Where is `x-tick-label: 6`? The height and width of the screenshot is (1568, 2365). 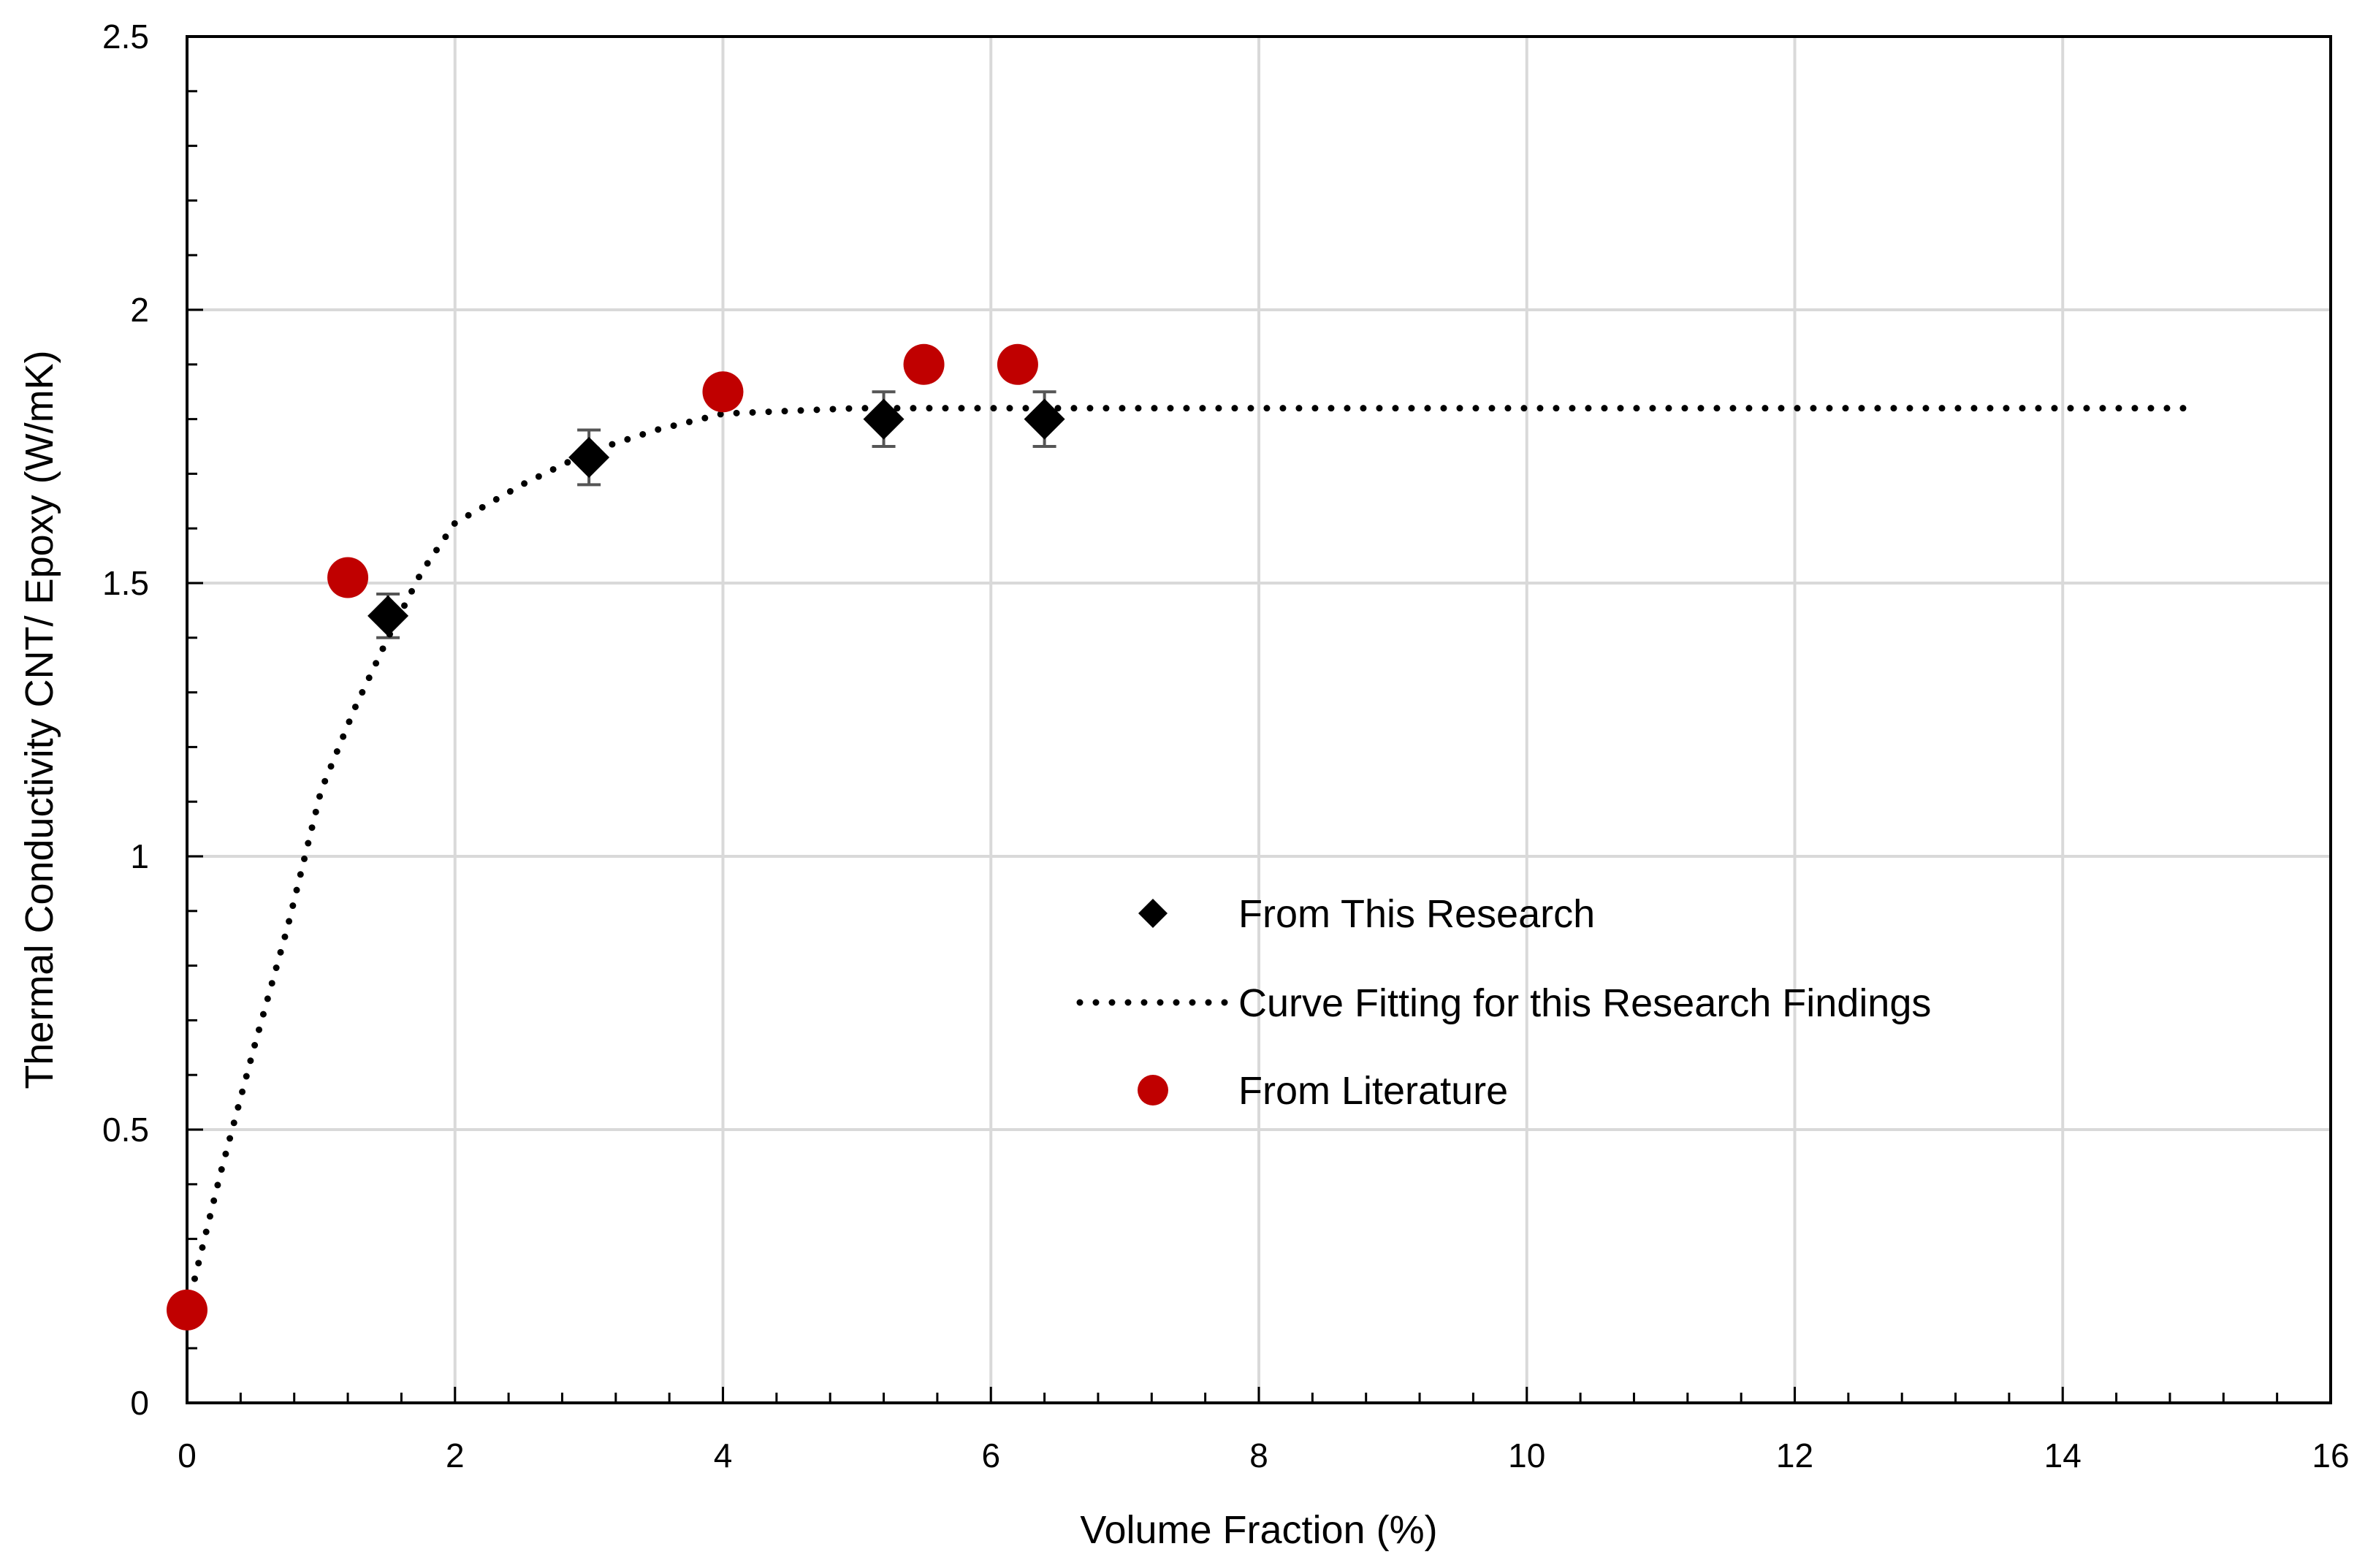 x-tick-label: 6 is located at coordinates (990, 1455).